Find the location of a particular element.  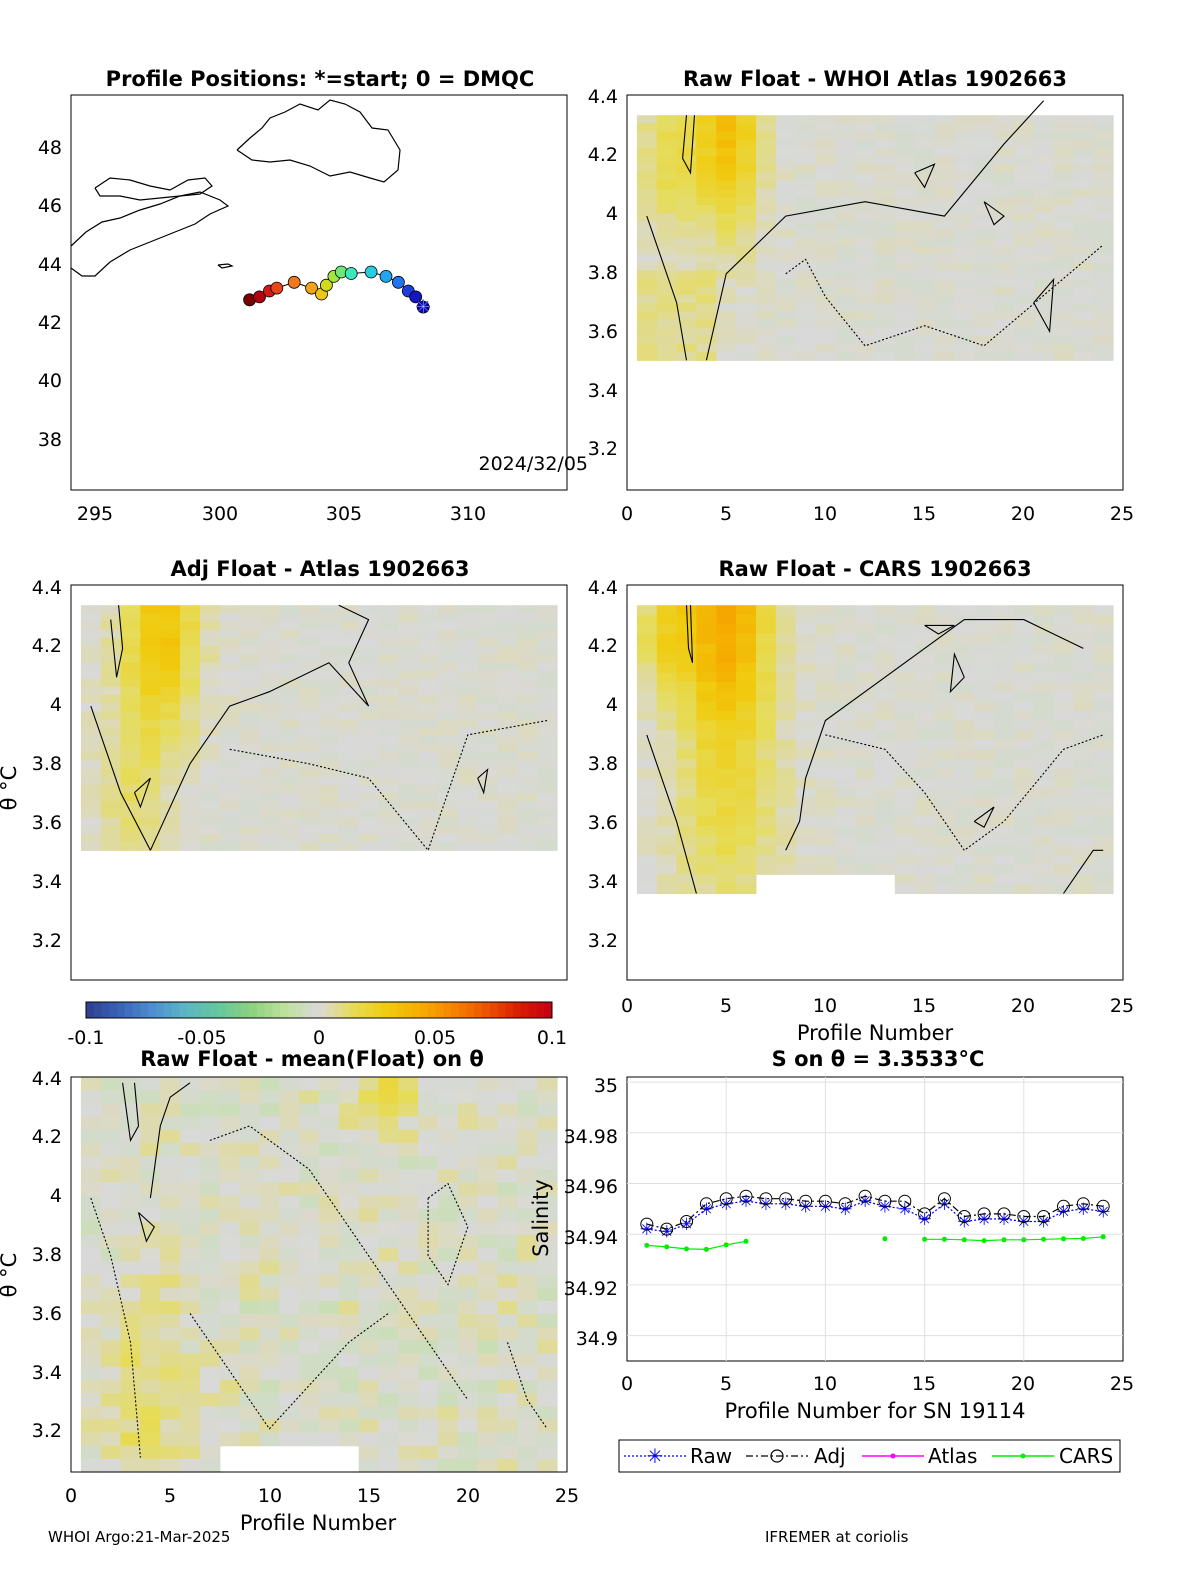

profile-position-marker is located at coordinates (277, 288).